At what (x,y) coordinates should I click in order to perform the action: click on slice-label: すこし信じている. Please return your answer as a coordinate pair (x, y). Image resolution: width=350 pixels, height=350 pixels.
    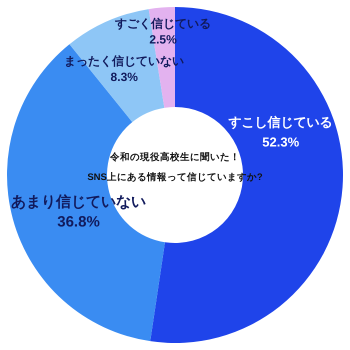
    Looking at the image, I should click on (280, 122).